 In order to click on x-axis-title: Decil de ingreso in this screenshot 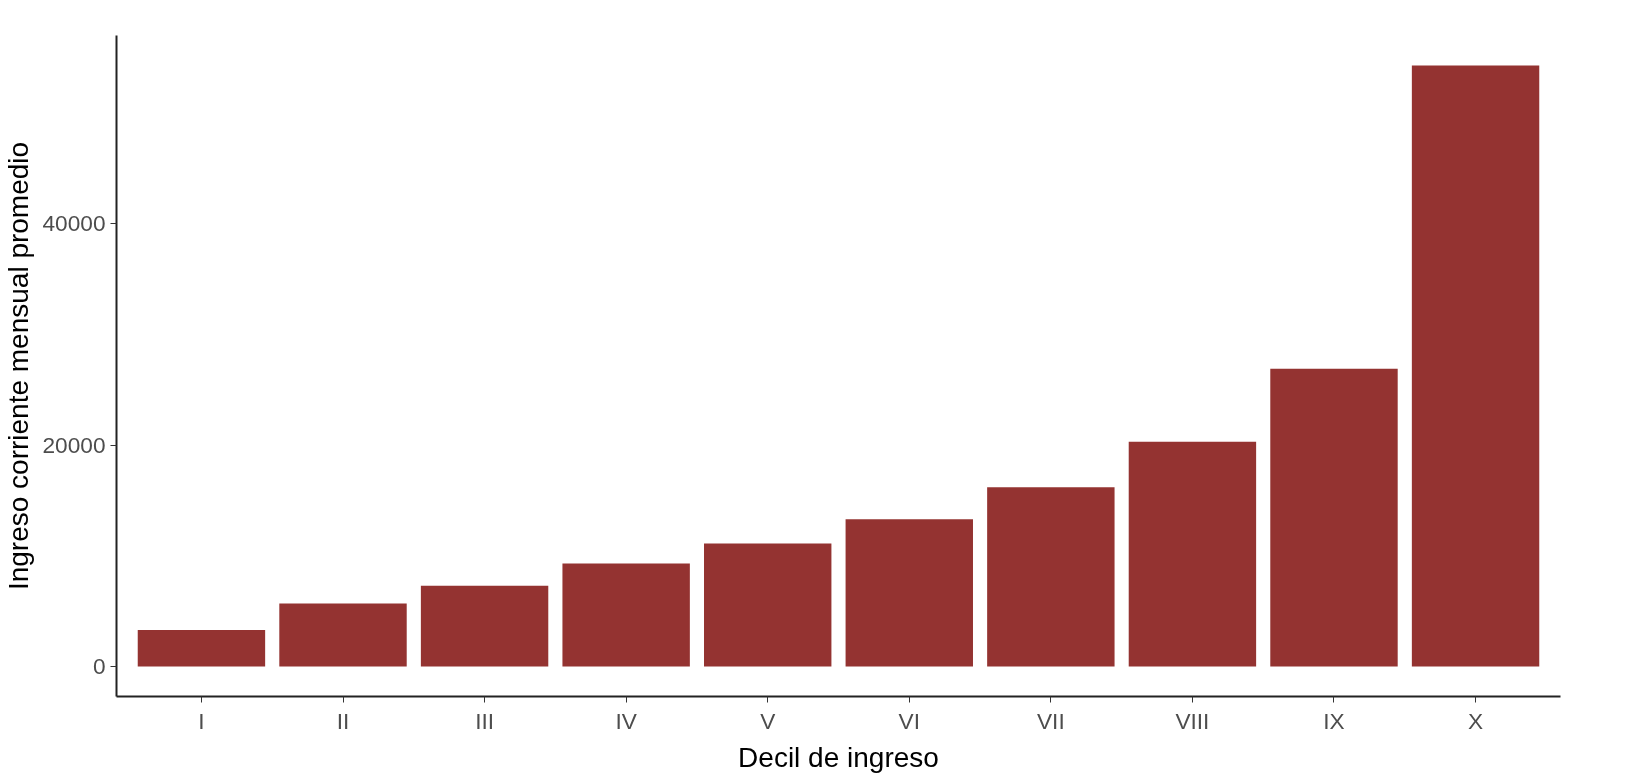, I will do `click(838, 757)`.